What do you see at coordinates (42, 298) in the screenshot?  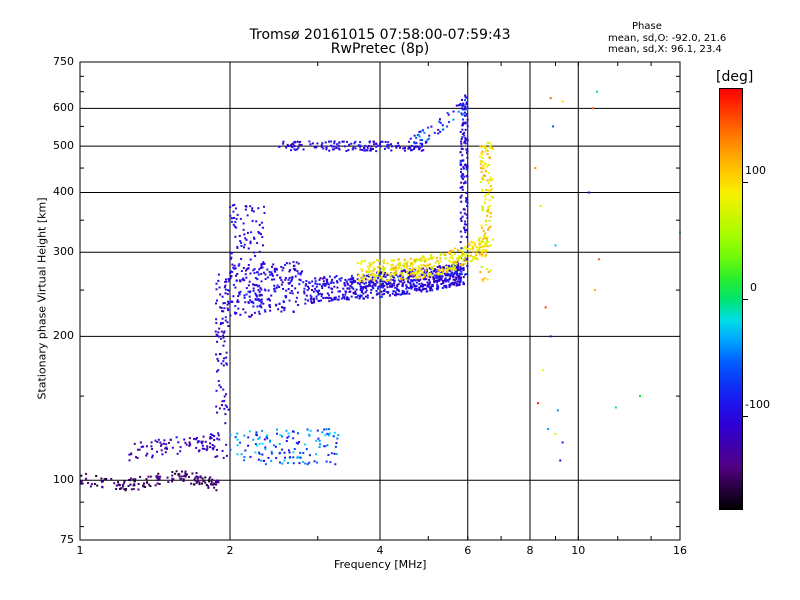 I see `y-axis-label: Stationary phase Virtual Height [km]` at bounding box center [42, 298].